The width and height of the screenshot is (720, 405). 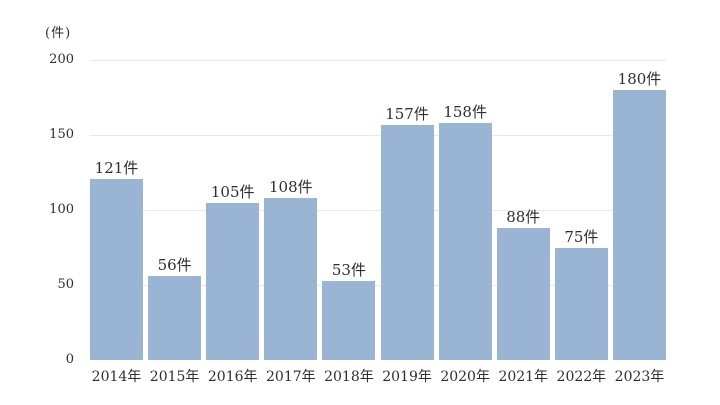 I want to click on bar-group: 105件, so click(x=233, y=271).